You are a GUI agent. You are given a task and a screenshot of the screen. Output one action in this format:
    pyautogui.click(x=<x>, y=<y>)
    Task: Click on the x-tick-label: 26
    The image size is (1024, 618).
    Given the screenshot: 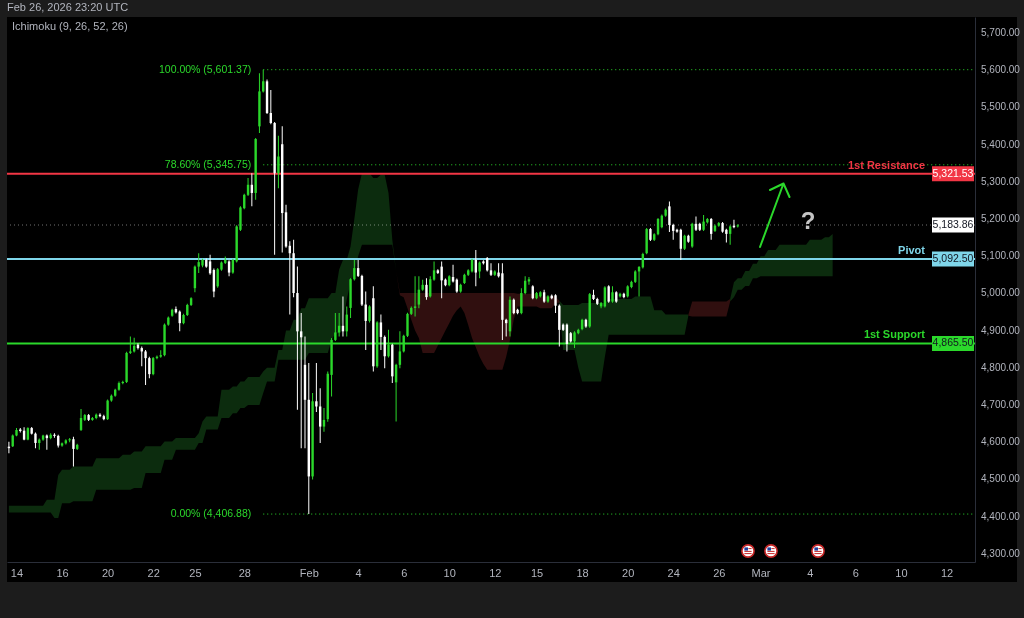 What is the action you would take?
    pyautogui.click(x=719, y=572)
    